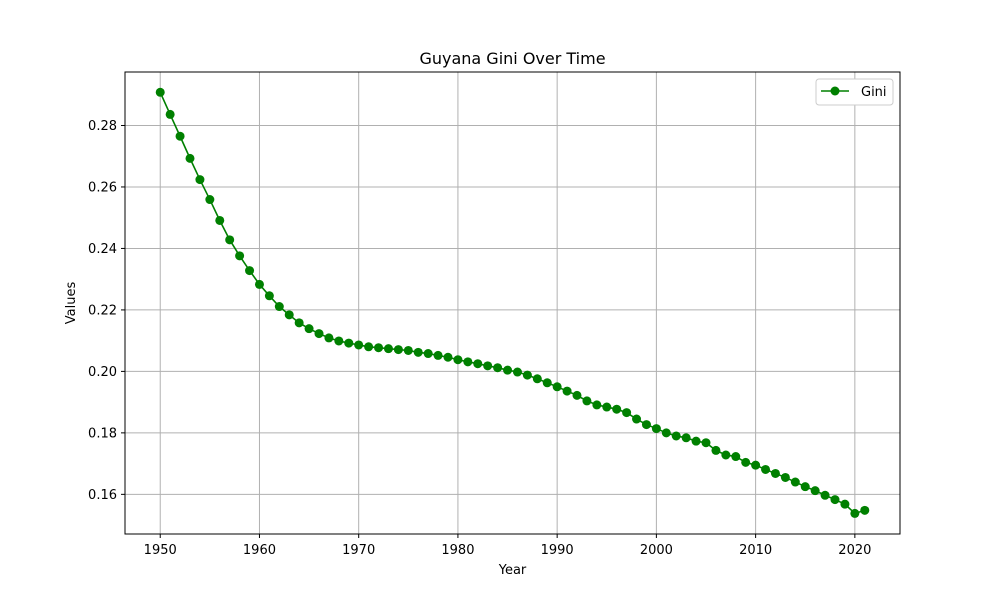  Describe the element at coordinates (102, 249) in the screenshot. I see `y-tick-label: 0.24` at that location.